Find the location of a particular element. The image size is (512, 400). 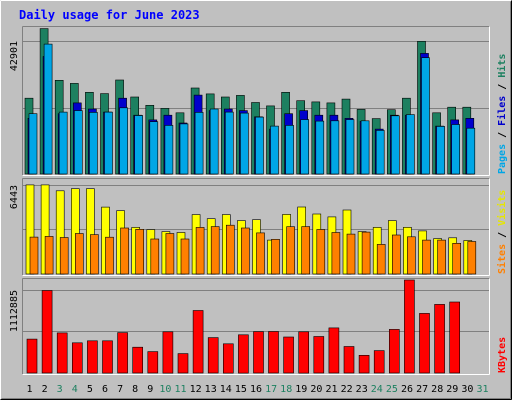

x-tick-label: 11 is located at coordinates (180, 389).